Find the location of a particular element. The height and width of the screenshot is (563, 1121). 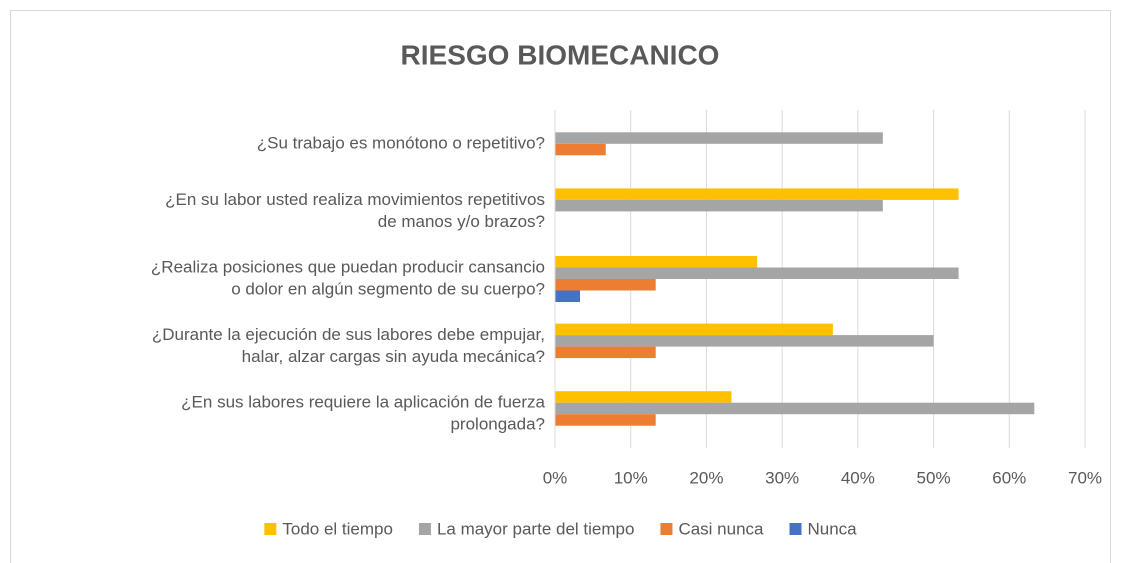

x-tick-label: 30% is located at coordinates (782, 477).